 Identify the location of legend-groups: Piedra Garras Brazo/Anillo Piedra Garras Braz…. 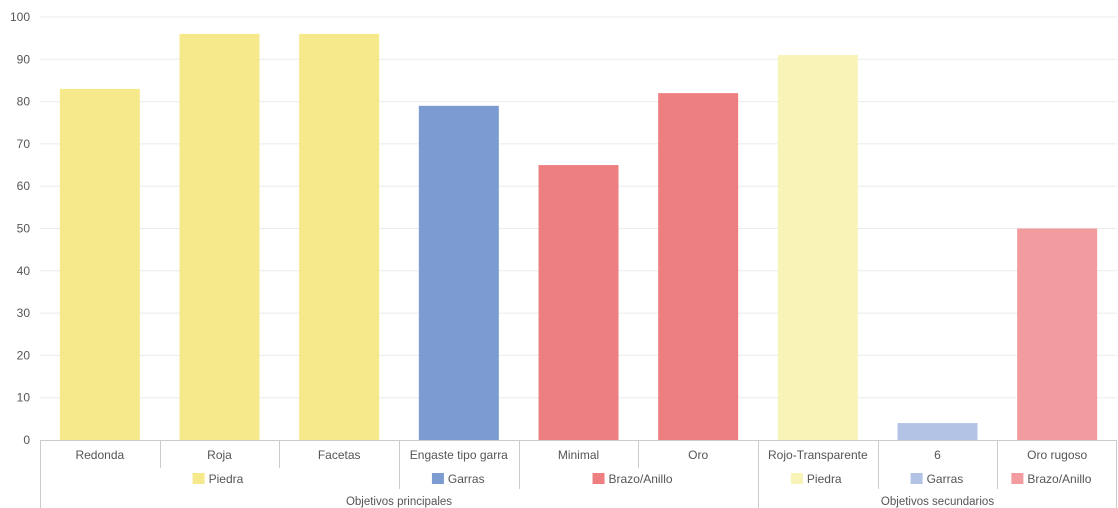
(642, 479).